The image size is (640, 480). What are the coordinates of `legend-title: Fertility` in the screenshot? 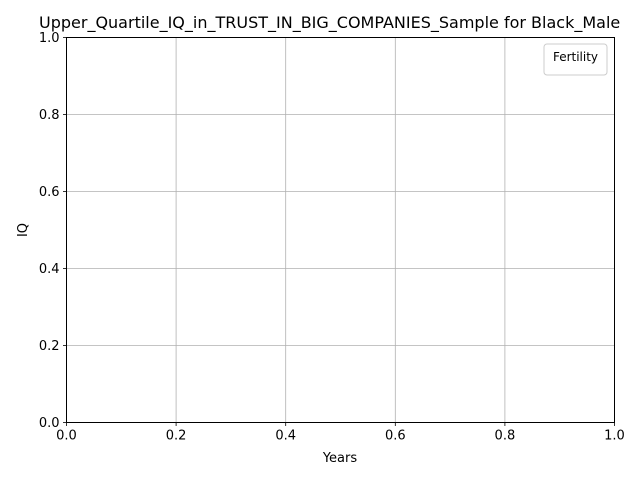 It's located at (575, 57).